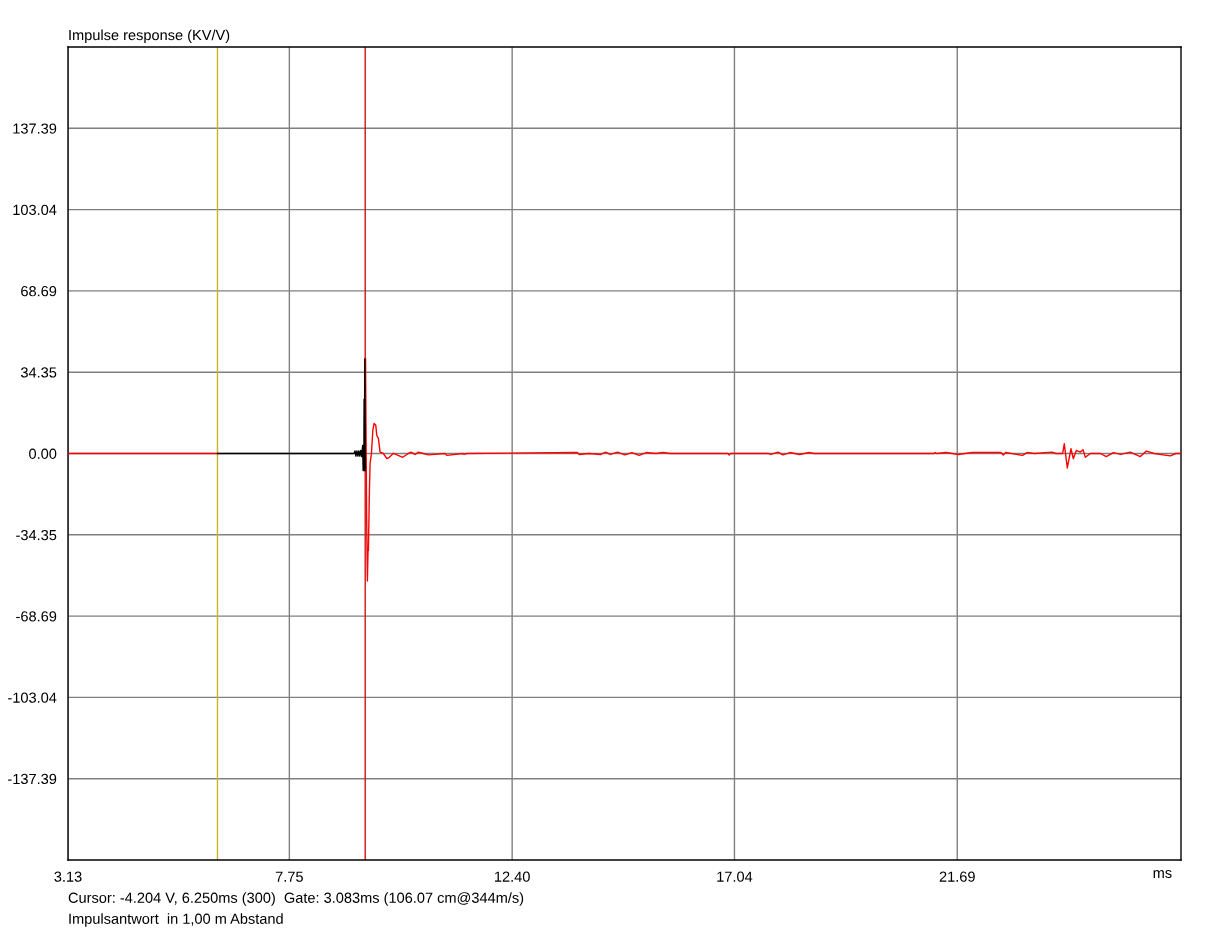 This screenshot has height=932, width=1213. I want to click on y-tick-label: -34.35, so click(36, 535).